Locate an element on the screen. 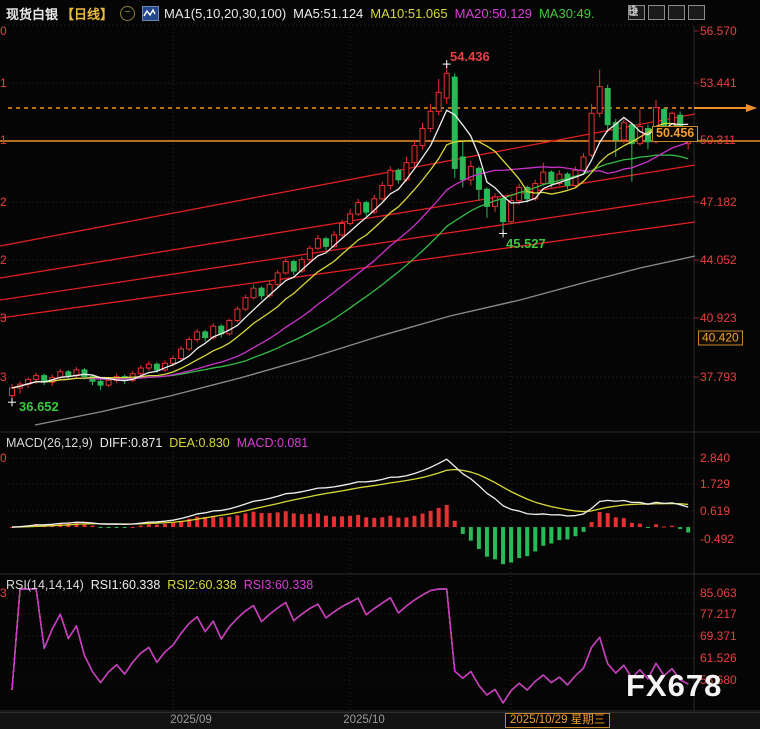  macd-dea-value: DEA:0.830 is located at coordinates (199, 443).